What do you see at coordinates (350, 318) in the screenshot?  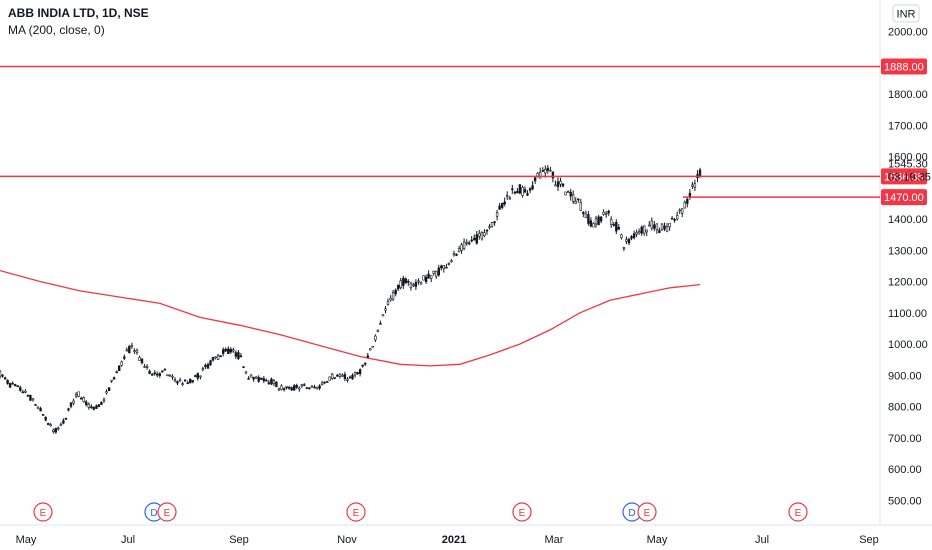 I see `ma-200-line` at bounding box center [350, 318].